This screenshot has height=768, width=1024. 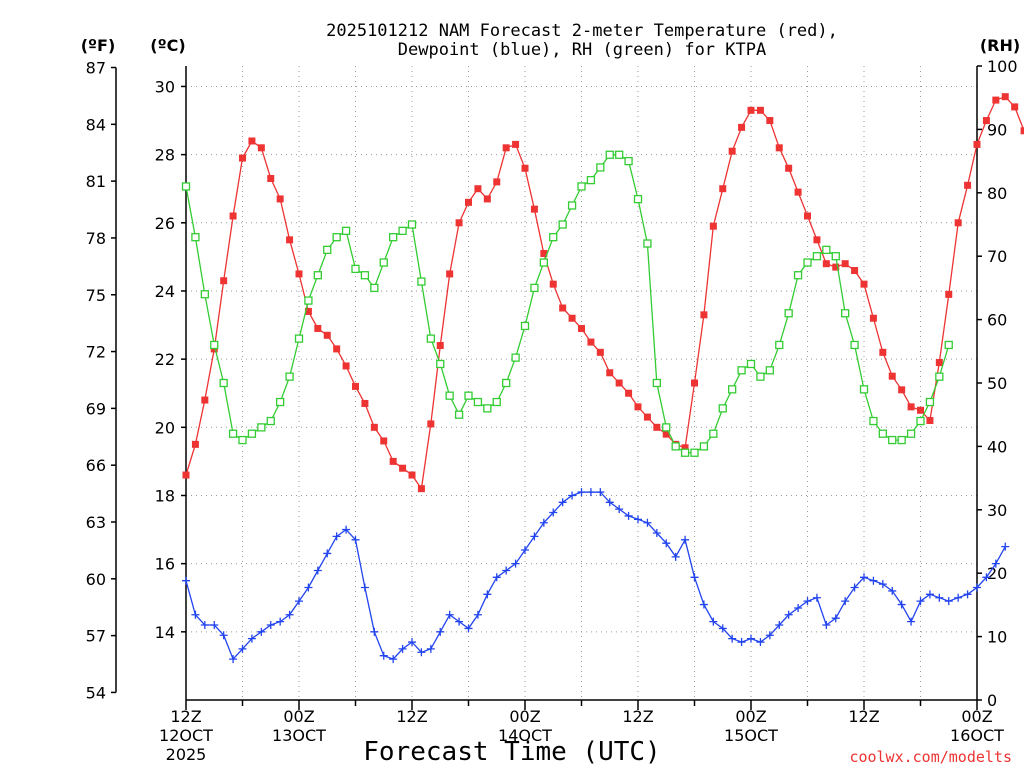 I want to click on rh-tick-label: 10, so click(x=997, y=637).